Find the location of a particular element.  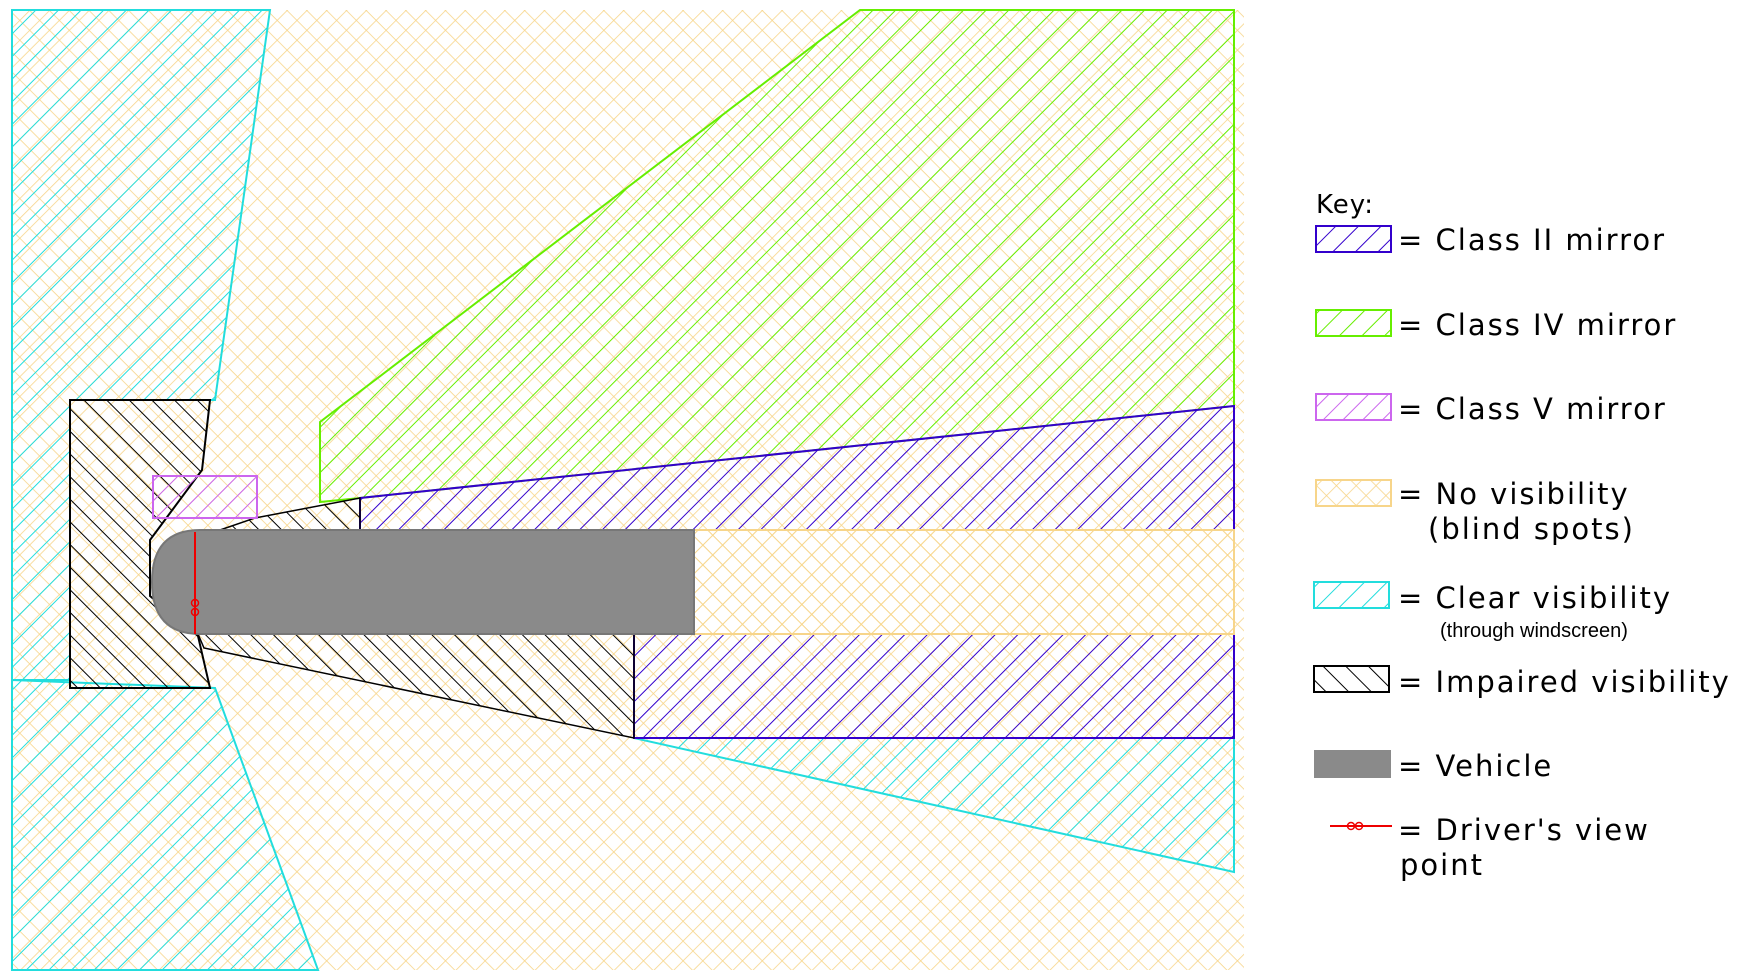

driver-viewpoint-label: = Driver's view is located at coordinates (1524, 830).